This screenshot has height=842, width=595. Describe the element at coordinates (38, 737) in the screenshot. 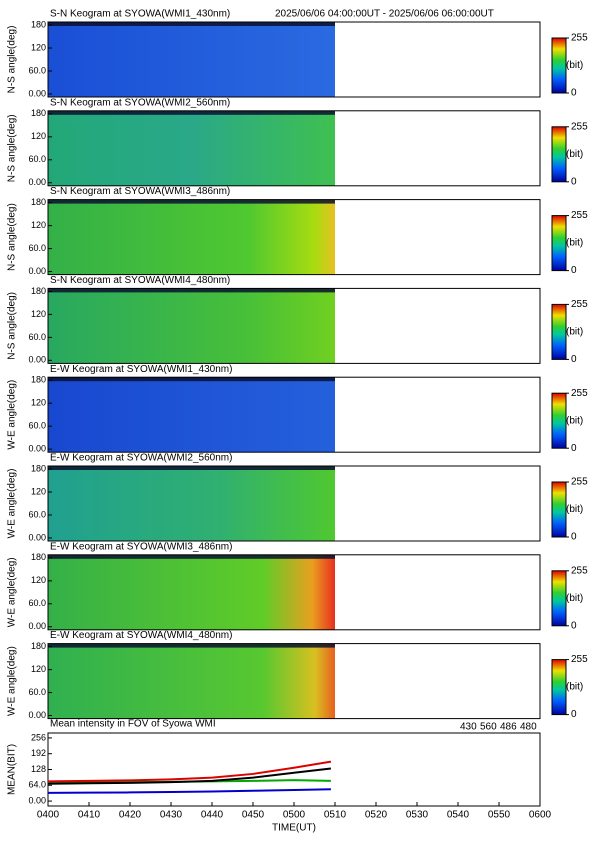

I see `y-tick-label: 256` at that location.